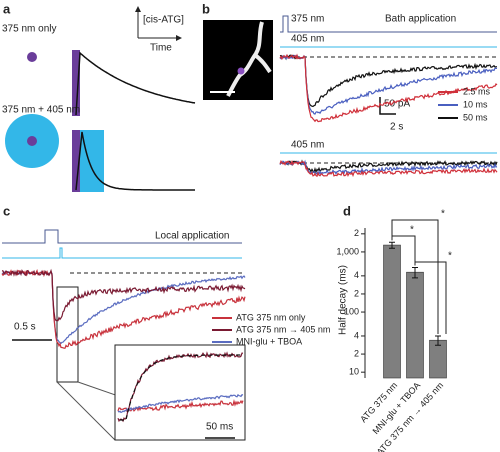  I want to click on inset, so click(180, 392).